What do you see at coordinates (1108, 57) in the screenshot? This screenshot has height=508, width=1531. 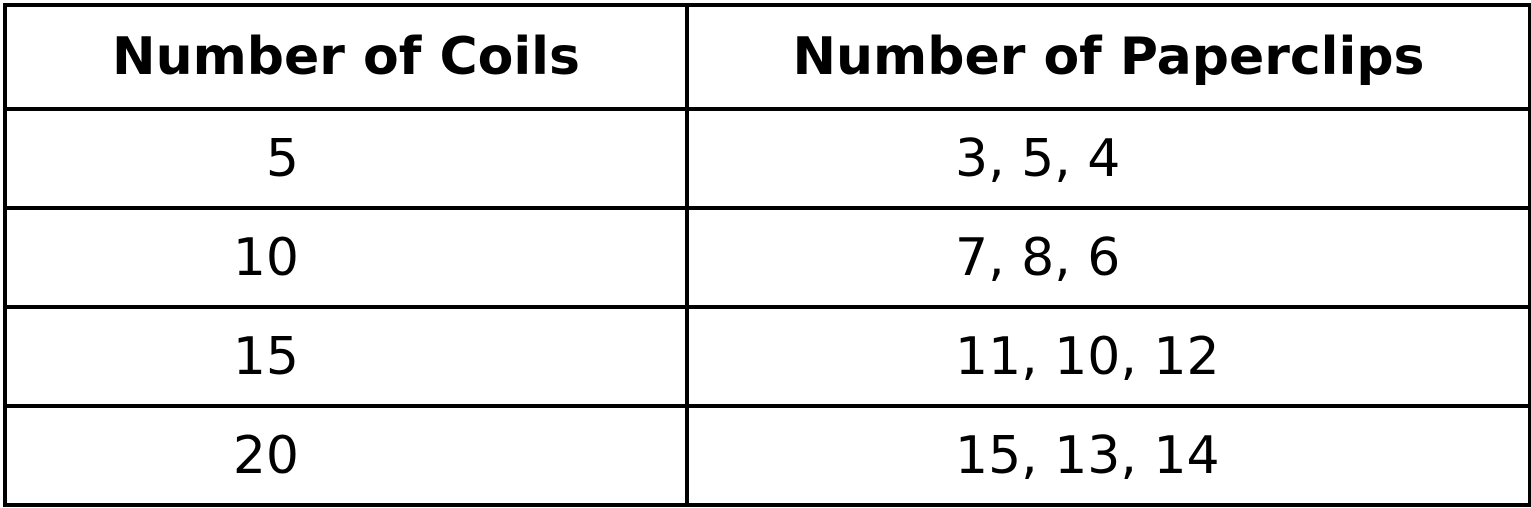 I see `header-number-of-paperclips: Number of Paperclips` at bounding box center [1108, 57].